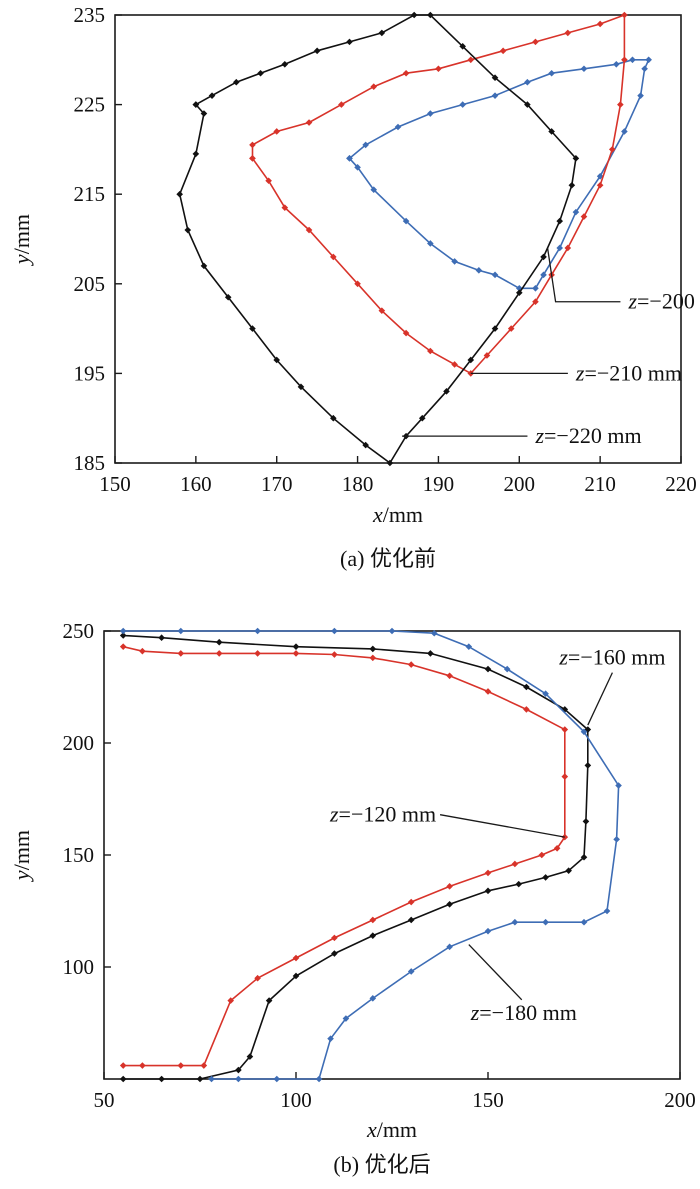  I want to click on chart-a-annotation-label: z=−200 mm, so click(663, 301).